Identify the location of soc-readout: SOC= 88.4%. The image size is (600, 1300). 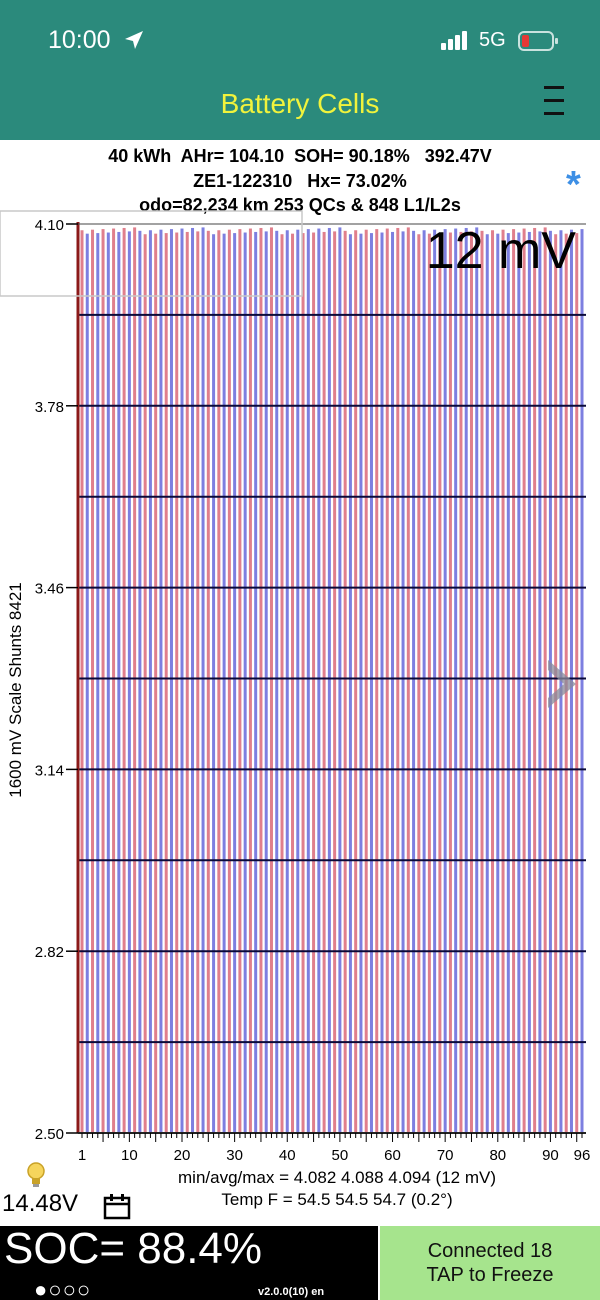
(133, 1248).